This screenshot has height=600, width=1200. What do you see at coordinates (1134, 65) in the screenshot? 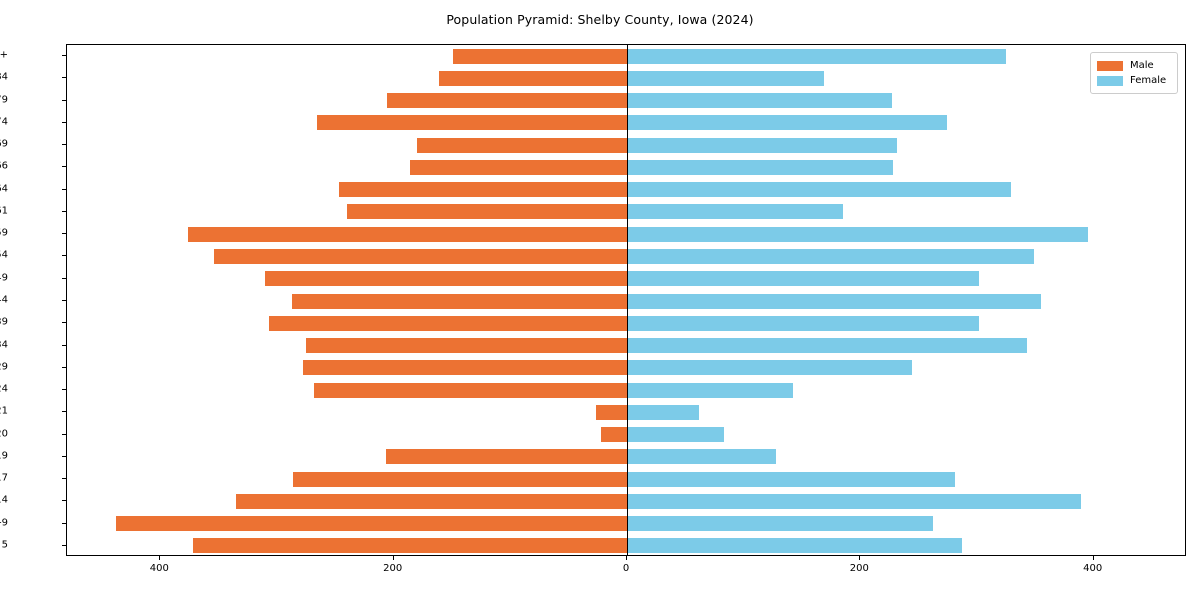
I see `legend-item-male: Male` at bounding box center [1134, 65].